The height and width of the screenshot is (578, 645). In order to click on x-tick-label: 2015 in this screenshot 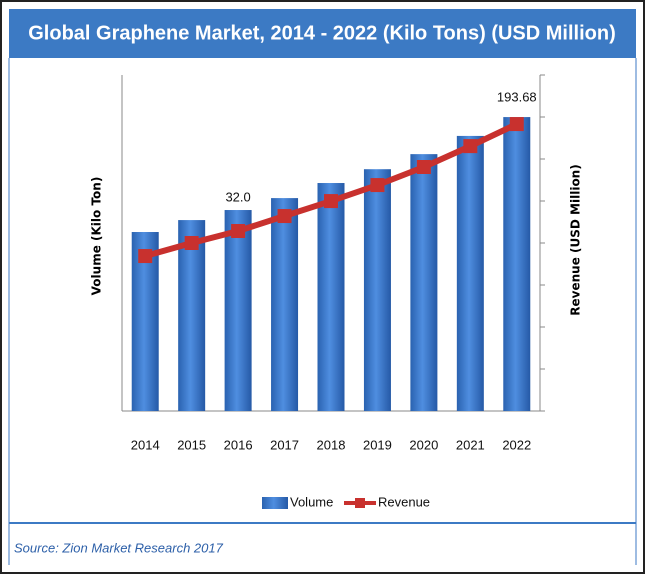, I will do `click(191, 444)`.